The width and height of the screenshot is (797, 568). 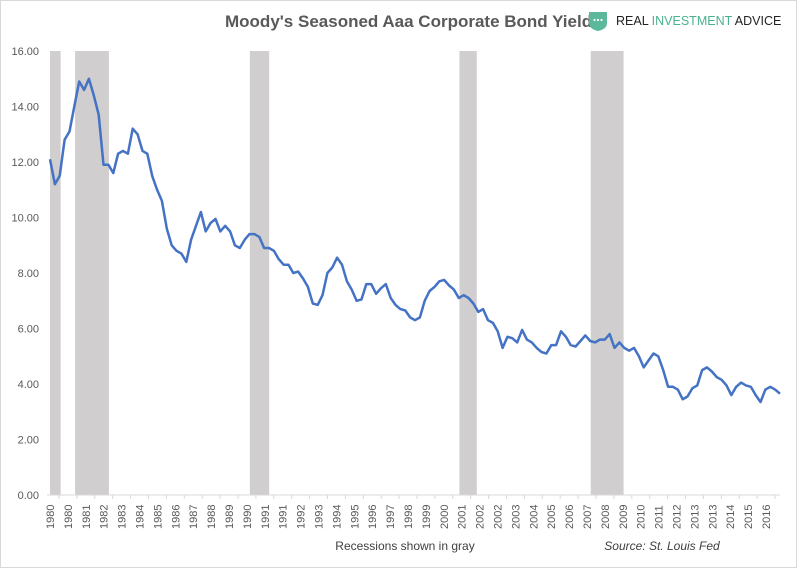 I want to click on x-tick-label: 2004, so click(x=534, y=517).